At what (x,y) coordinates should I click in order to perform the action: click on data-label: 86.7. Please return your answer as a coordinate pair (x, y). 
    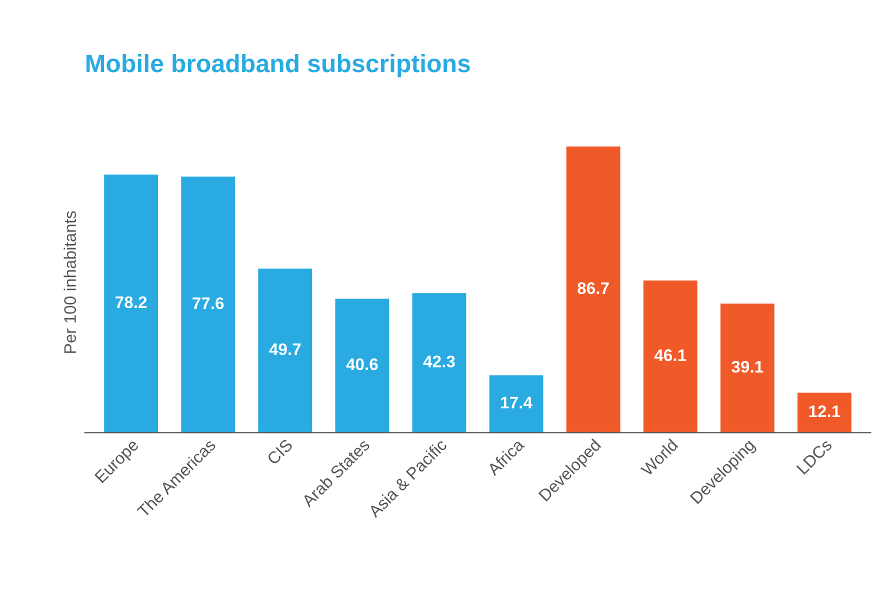
    Looking at the image, I should click on (593, 288).